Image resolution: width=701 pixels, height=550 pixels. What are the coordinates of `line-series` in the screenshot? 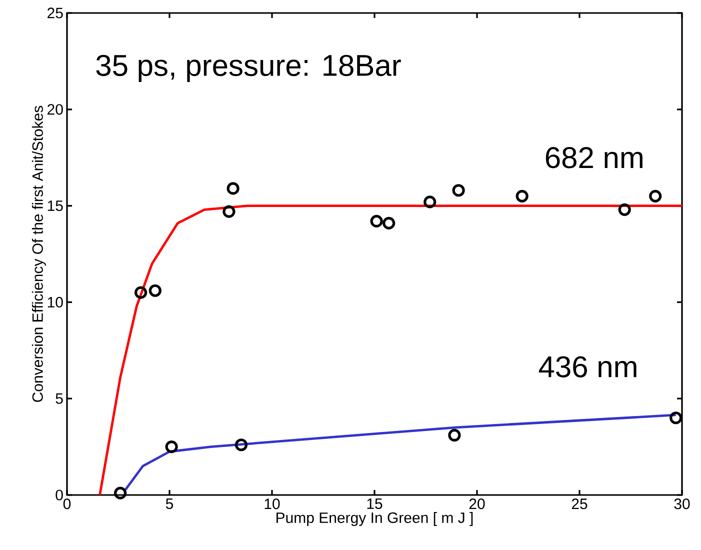 It's located at (400, 453).